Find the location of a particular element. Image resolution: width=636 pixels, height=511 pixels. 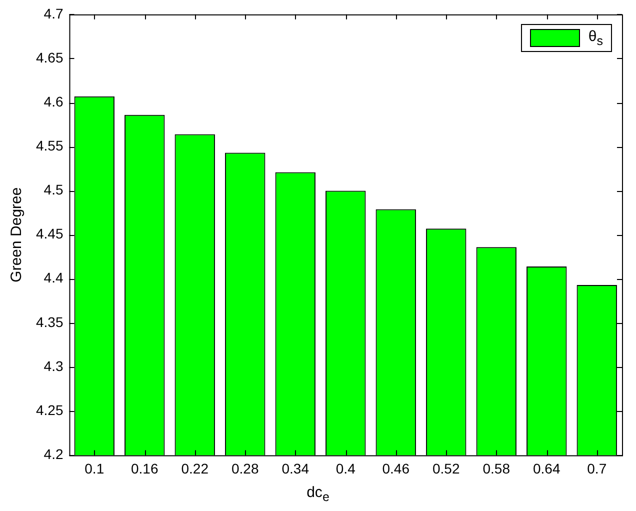

x-tick-label: 0.4 is located at coordinates (346, 468).